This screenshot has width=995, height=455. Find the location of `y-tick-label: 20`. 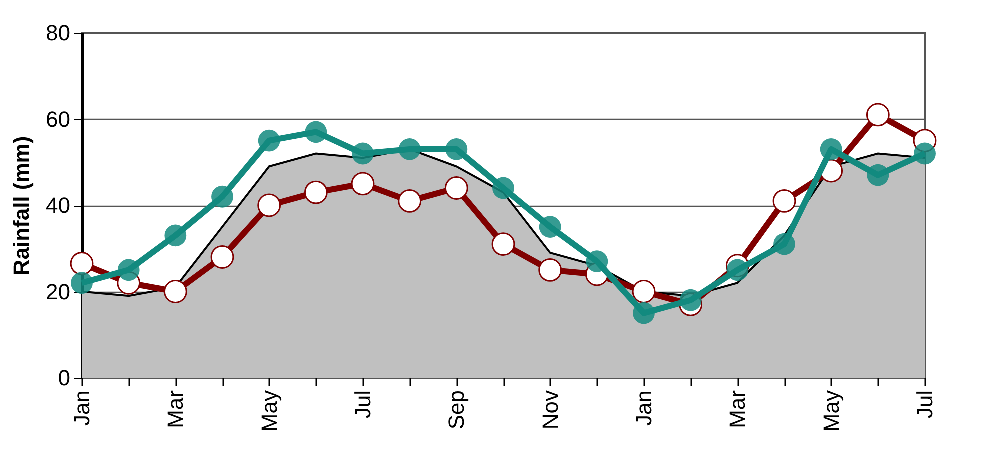

y-tick-label: 20 is located at coordinates (58, 291).